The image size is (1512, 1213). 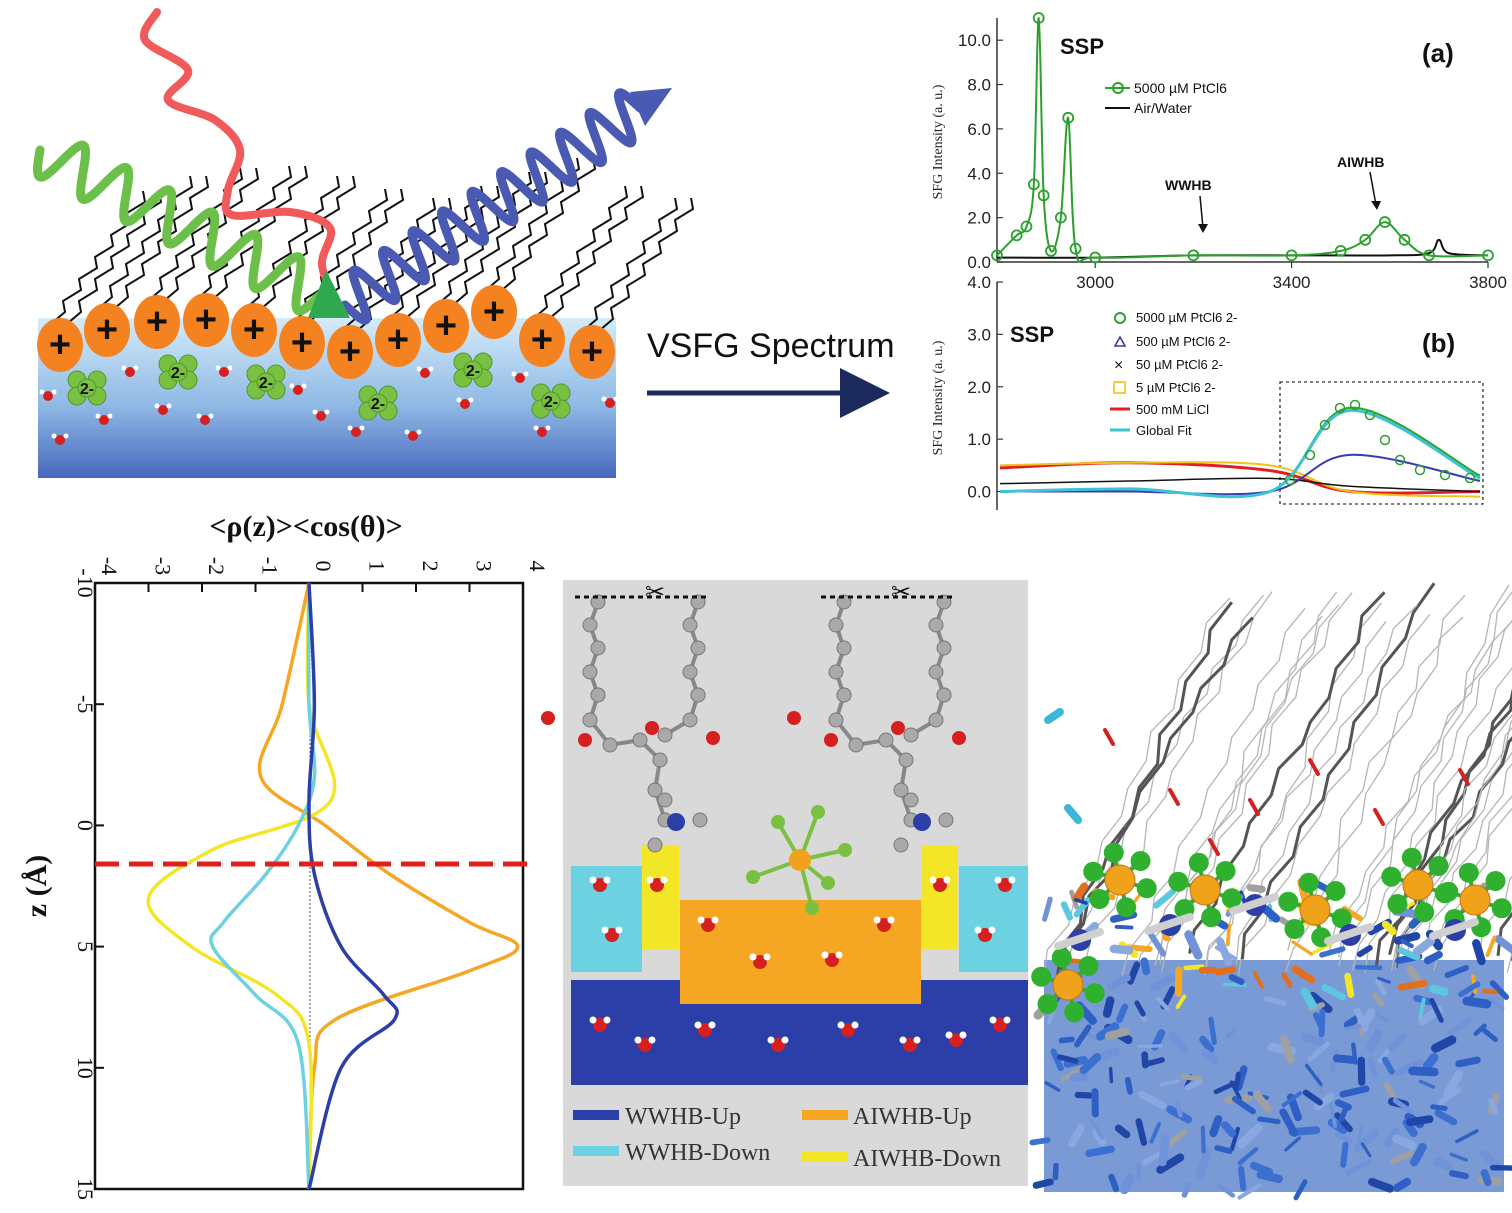 What do you see at coordinates (323, 566) in the screenshot?
I see `d-xtick-label: 0` at bounding box center [323, 566].